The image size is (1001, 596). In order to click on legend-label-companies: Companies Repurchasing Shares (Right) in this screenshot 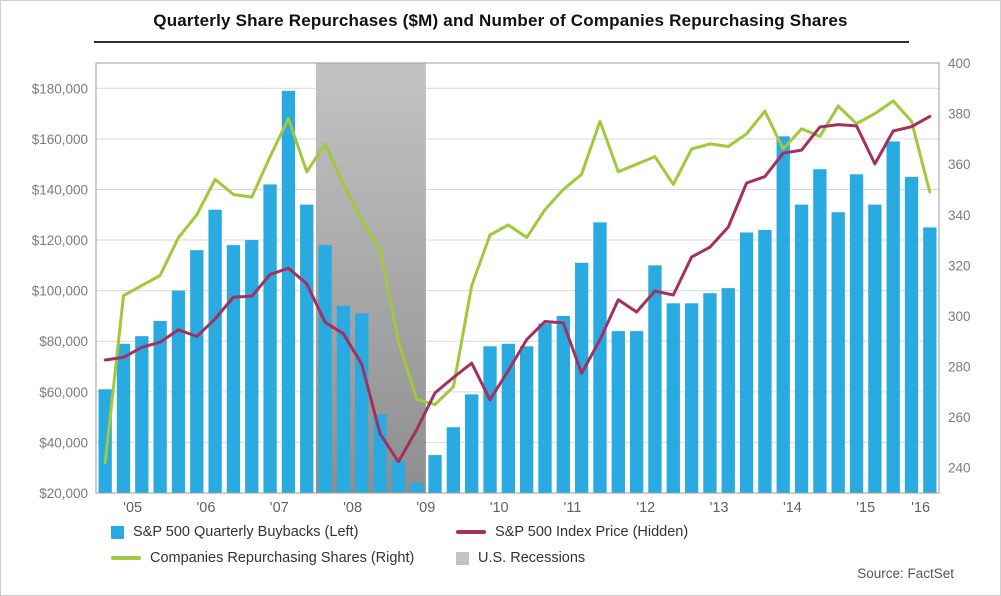, I will do `click(282, 558)`.